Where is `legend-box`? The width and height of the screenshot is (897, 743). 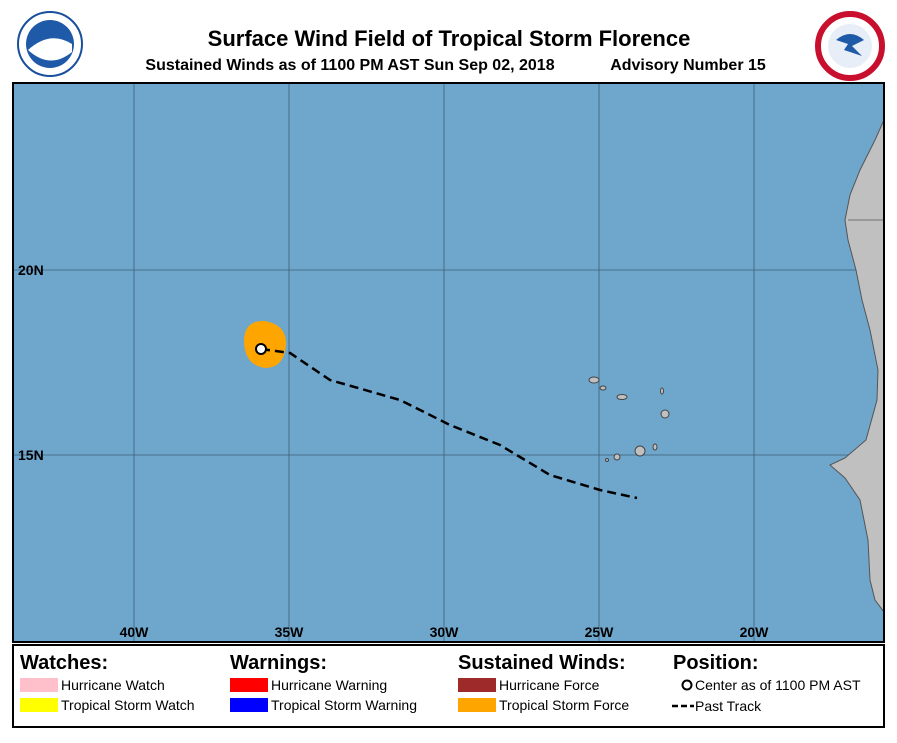
legend-box is located at coordinates (448, 686).